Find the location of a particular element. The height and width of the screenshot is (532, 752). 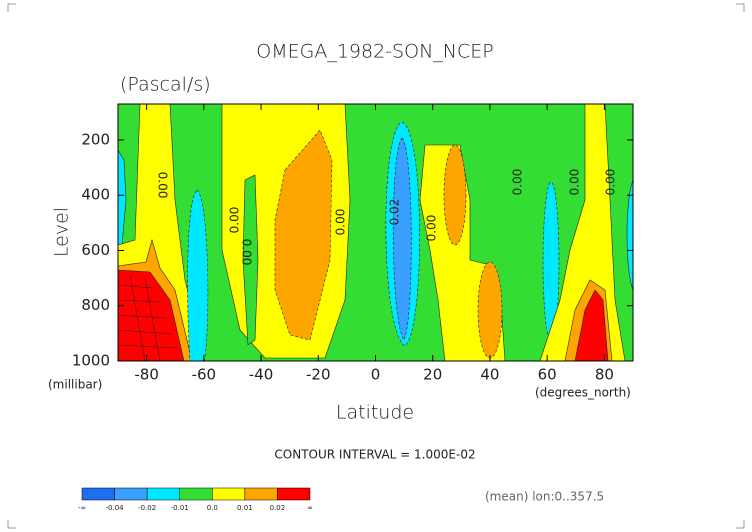

x-tick-label: 20 is located at coordinates (432, 375).